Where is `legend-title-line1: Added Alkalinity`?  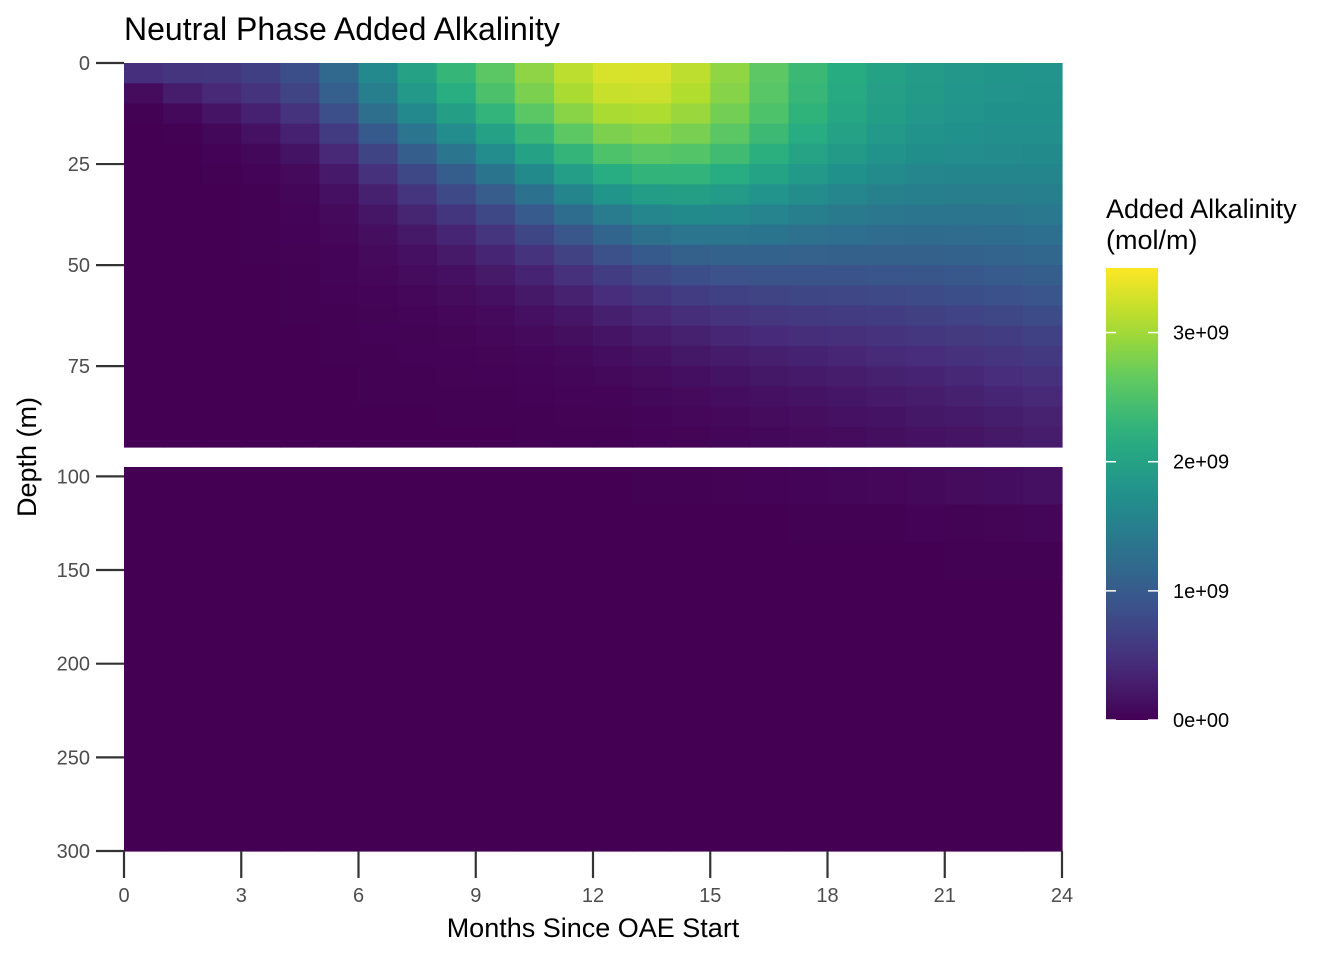
legend-title-line1: Added Alkalinity is located at coordinates (1201, 209).